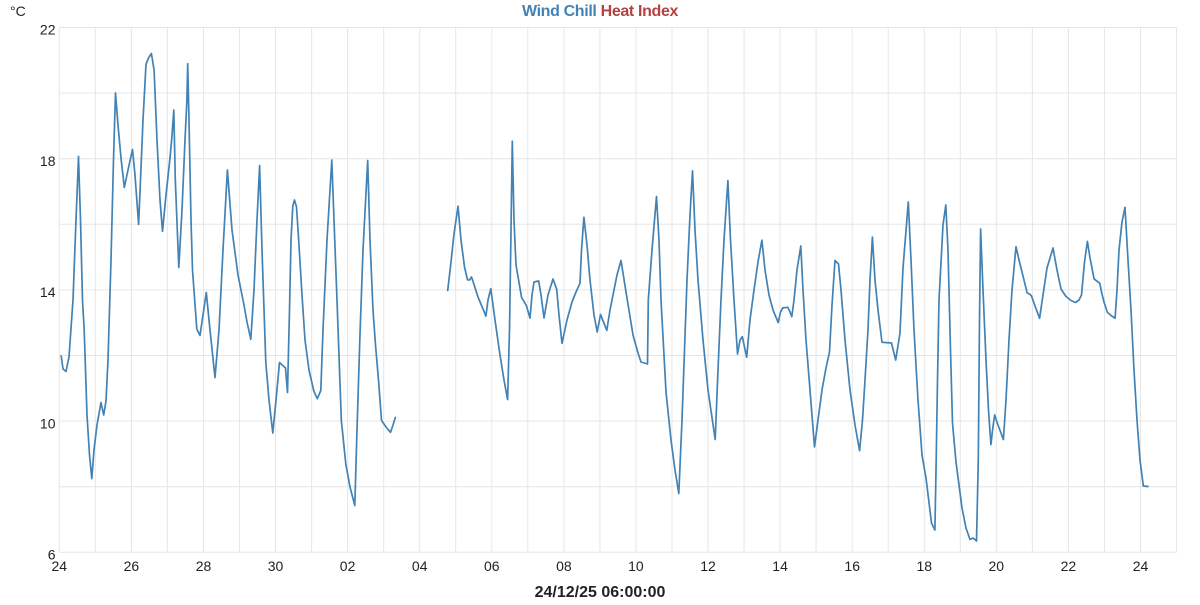 The image size is (1200, 605). What do you see at coordinates (18, 11) in the screenshot?
I see `svg-text: °C` at bounding box center [18, 11].